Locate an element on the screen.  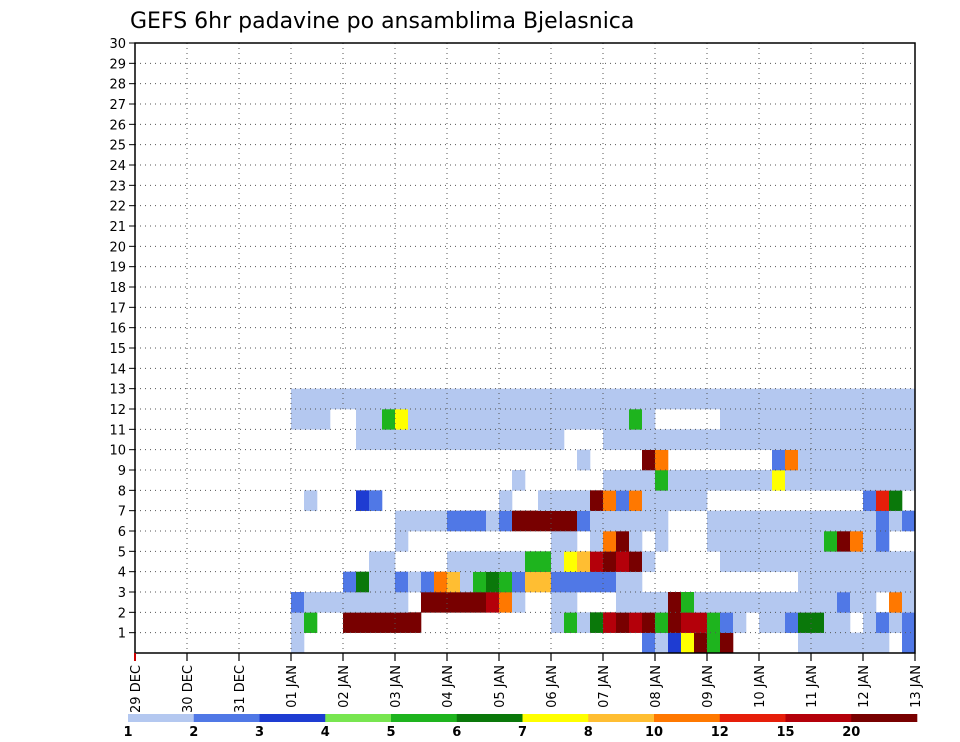
y-tick-label: 26 is located at coordinates (117, 125).